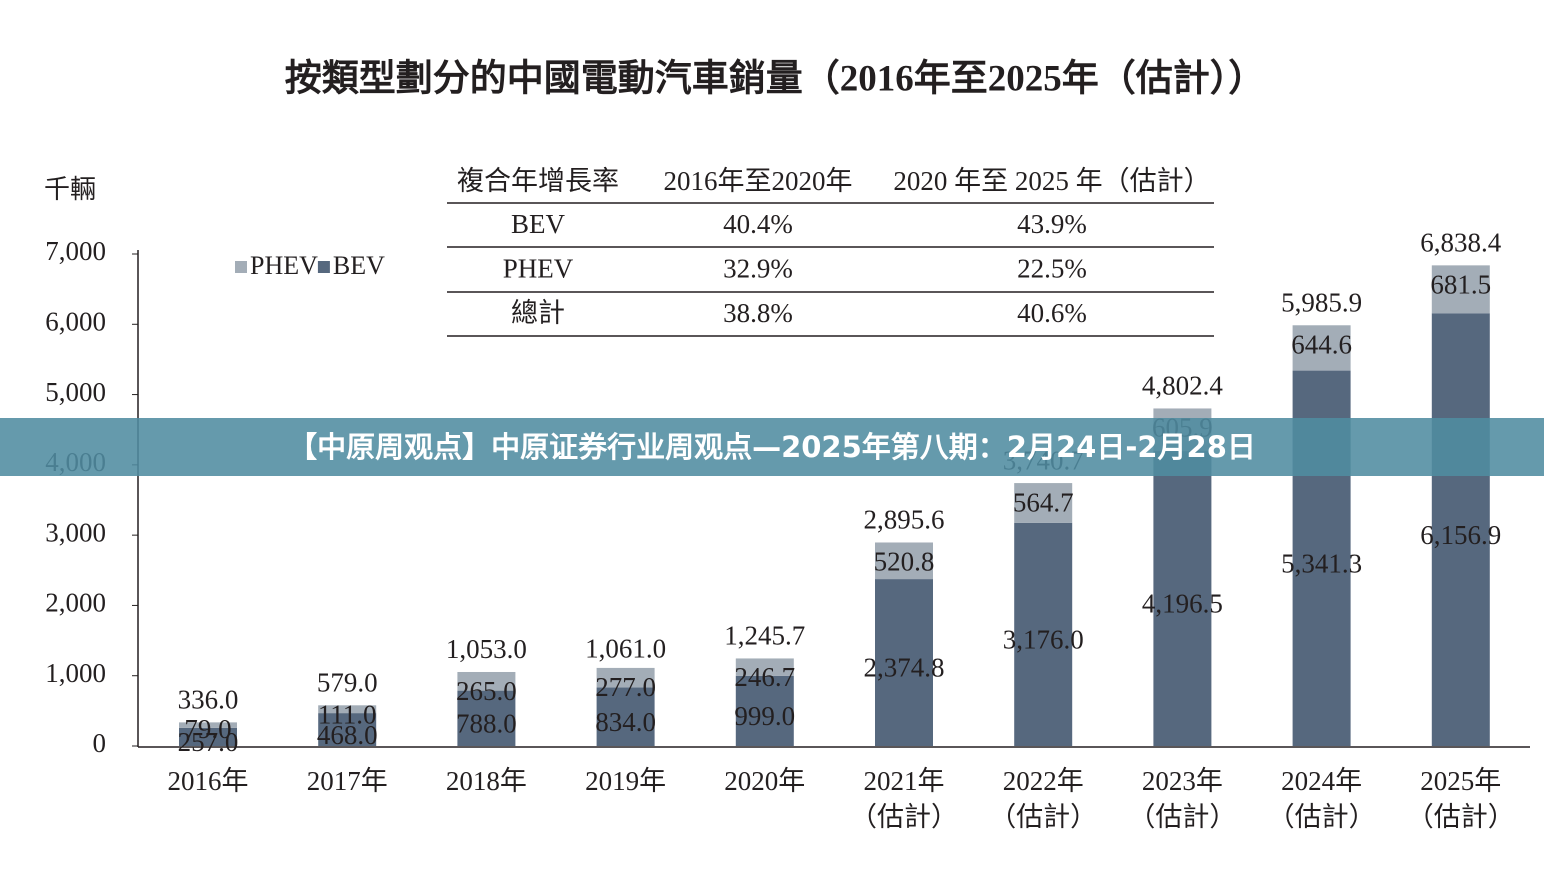 The image size is (1544, 892). What do you see at coordinates (486, 649) in the screenshot?
I see `total-label: 1,053.0` at bounding box center [486, 649].